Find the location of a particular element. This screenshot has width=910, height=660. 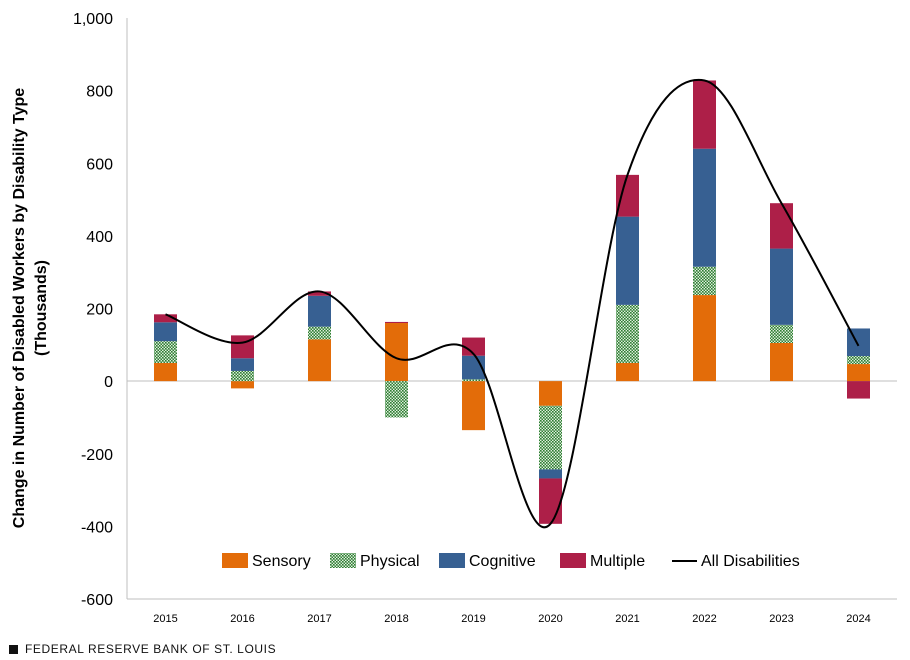

source-square-icon is located at coordinates (13, 649).